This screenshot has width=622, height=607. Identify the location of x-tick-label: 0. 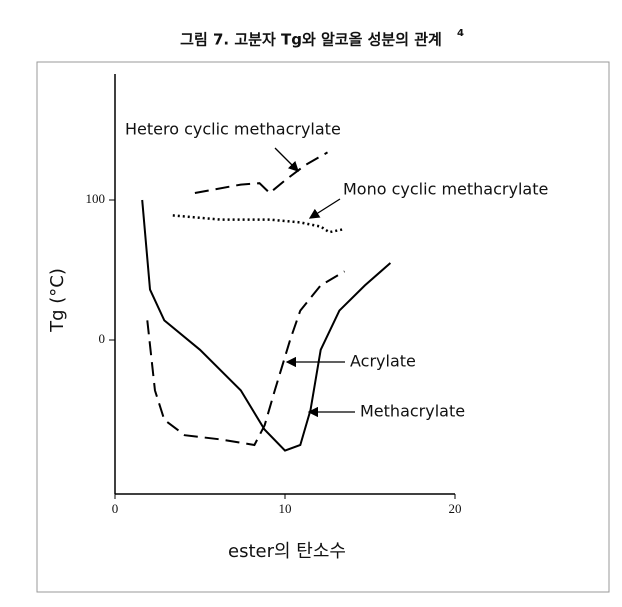
(115, 508).